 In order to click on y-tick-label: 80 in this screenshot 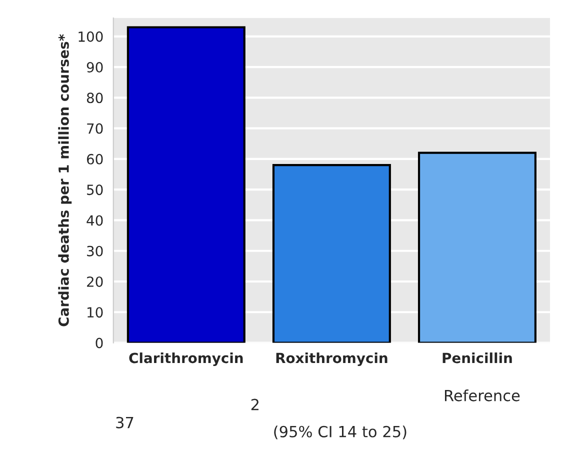, I will do `click(94, 98)`.